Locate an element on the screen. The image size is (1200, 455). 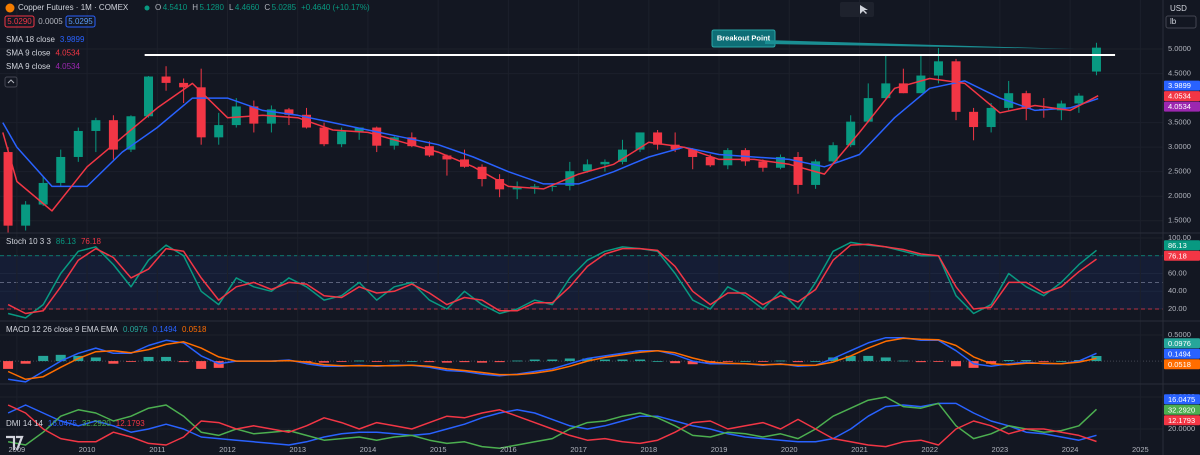
y-tick-label: 40.00 is located at coordinates (1177, 290).